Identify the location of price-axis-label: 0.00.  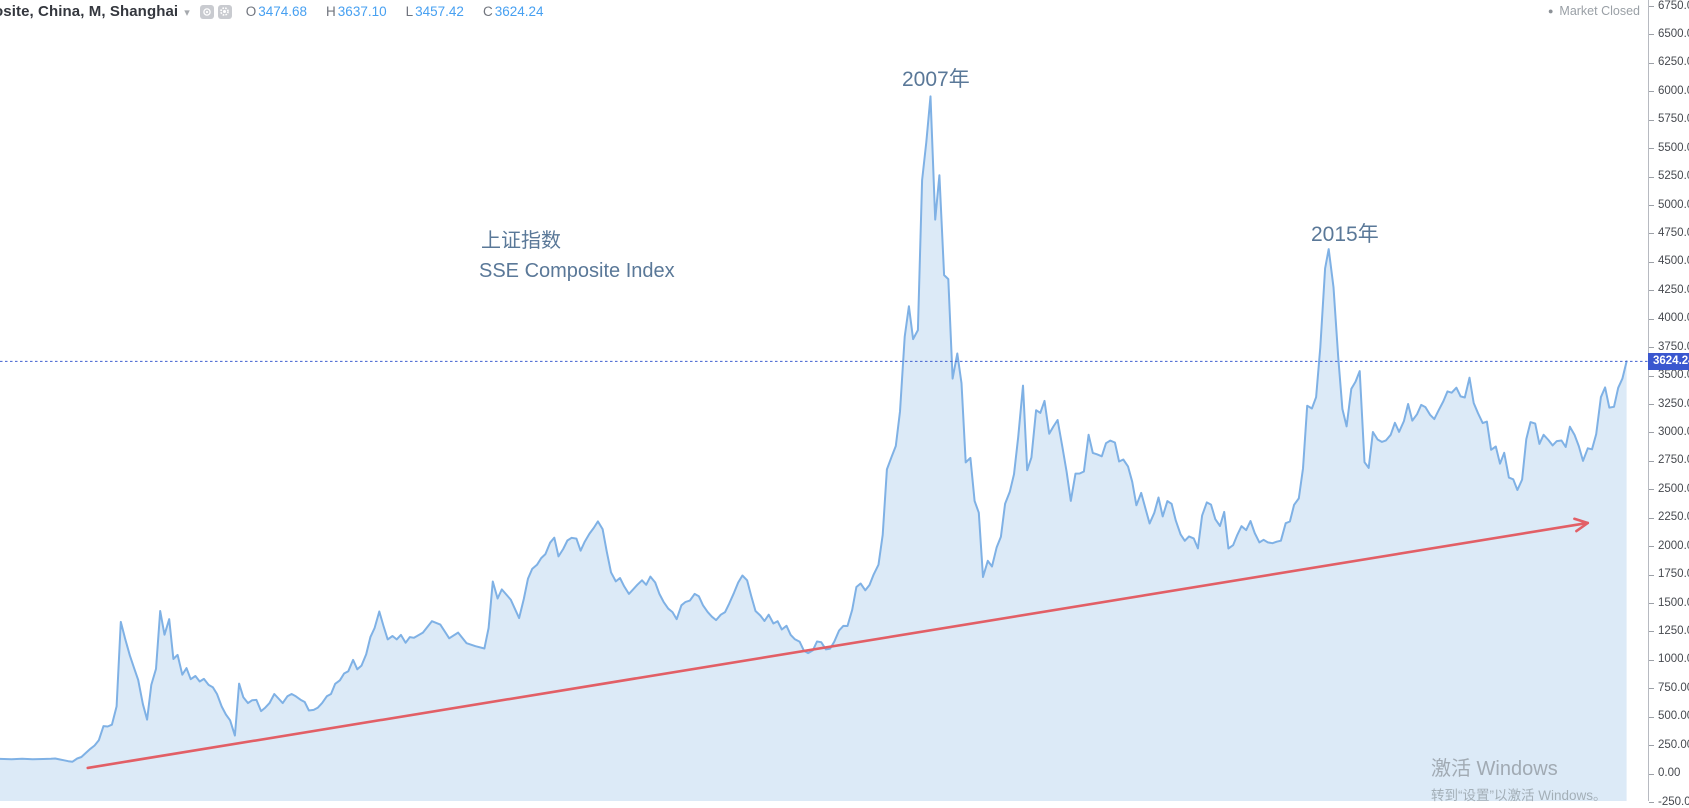
(1669, 773).